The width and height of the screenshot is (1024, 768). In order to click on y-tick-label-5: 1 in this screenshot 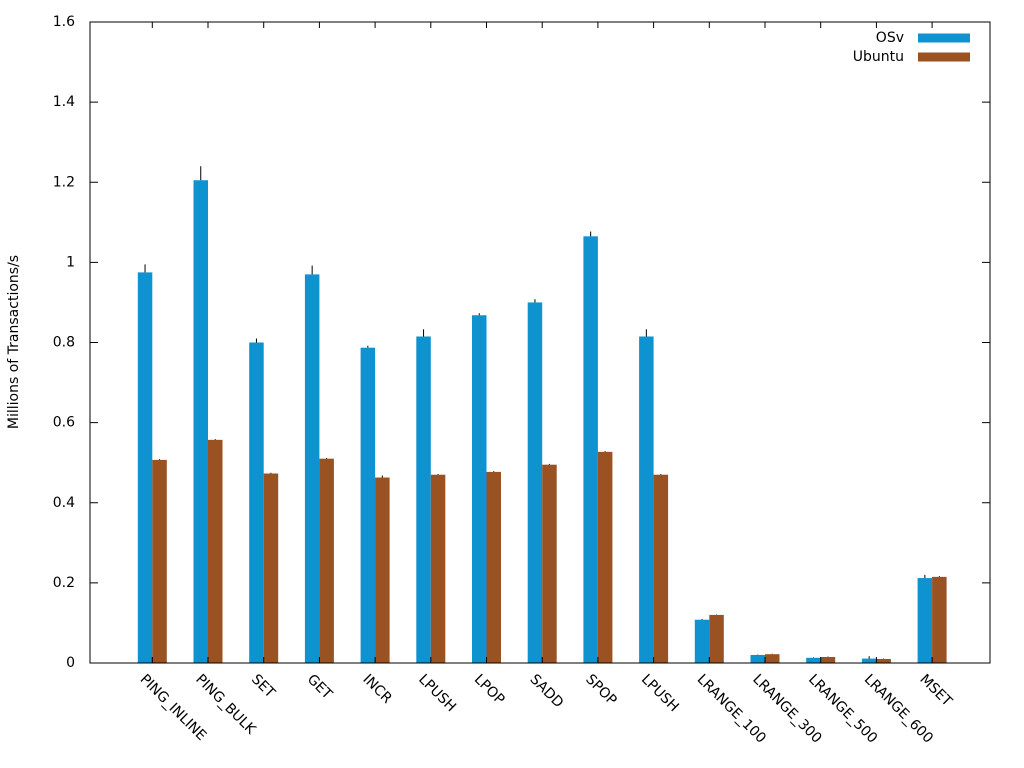, I will do `click(70, 262)`.